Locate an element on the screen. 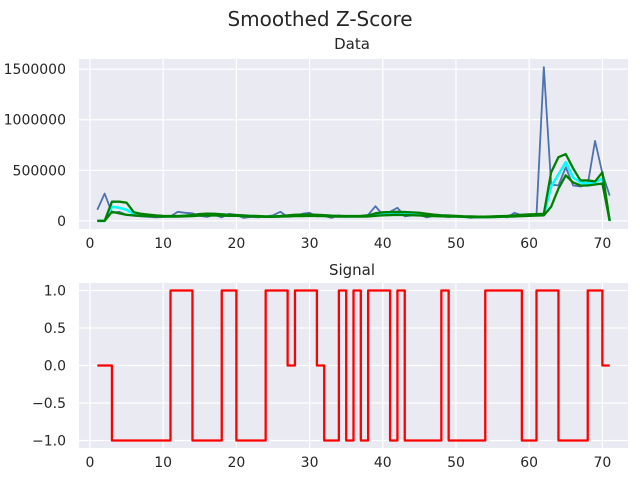 The width and height of the screenshot is (640, 480). signal-x-tick-label: 70 is located at coordinates (602, 463).